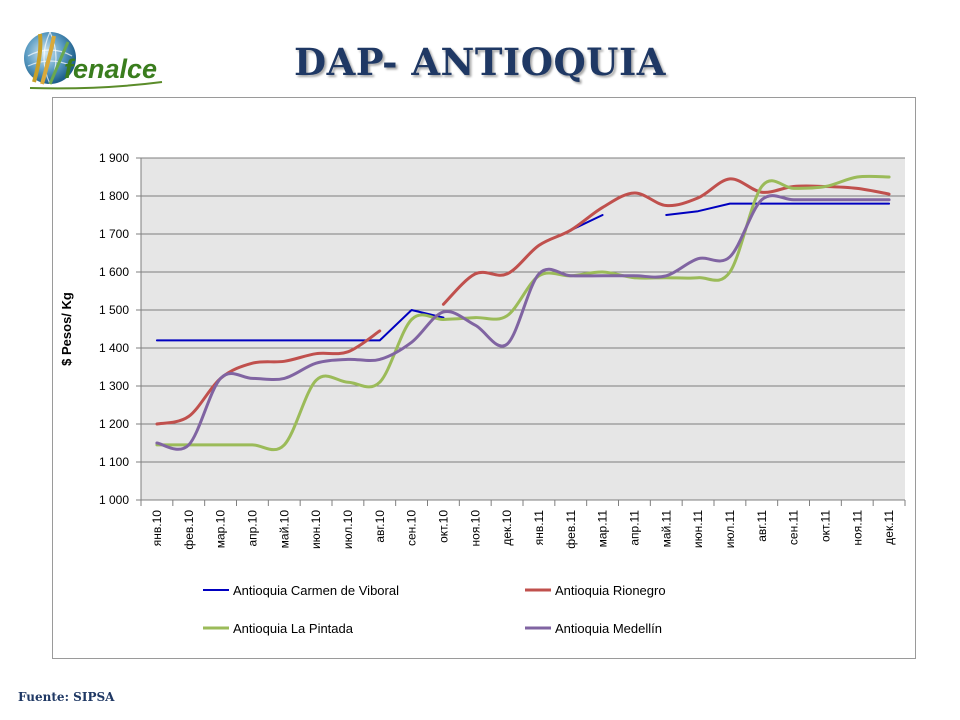 This screenshot has width=960, height=720. What do you see at coordinates (380, 526) in the screenshot?
I see `x-tick-label: авг.10` at bounding box center [380, 526].